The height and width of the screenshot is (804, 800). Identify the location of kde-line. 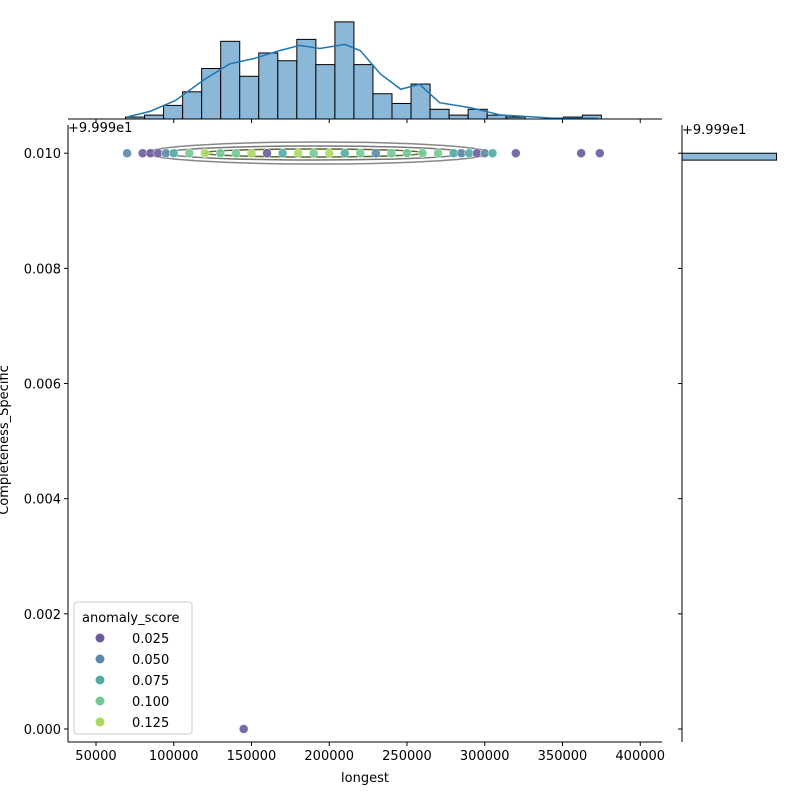
(362, 81).